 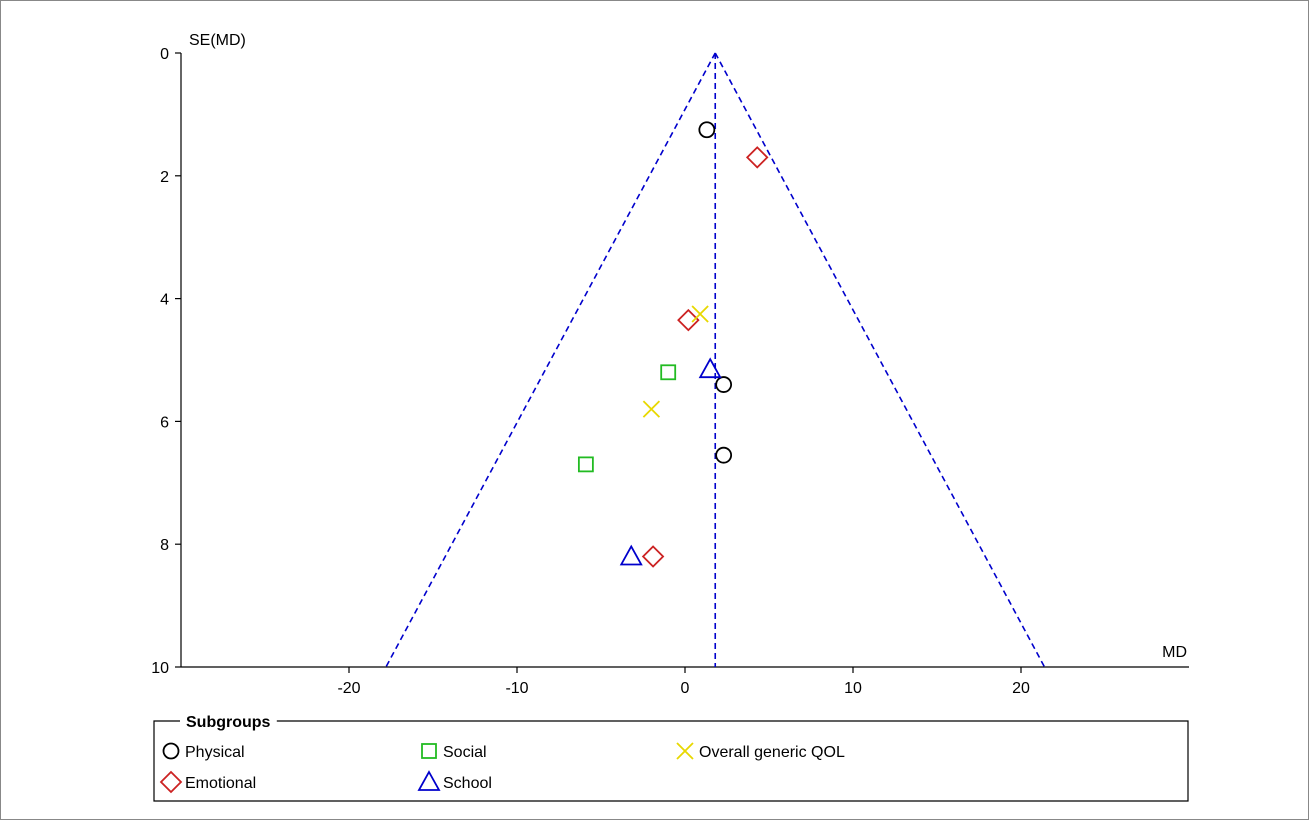 What do you see at coordinates (348, 688) in the screenshot?
I see `x-tick-label: -20` at bounding box center [348, 688].